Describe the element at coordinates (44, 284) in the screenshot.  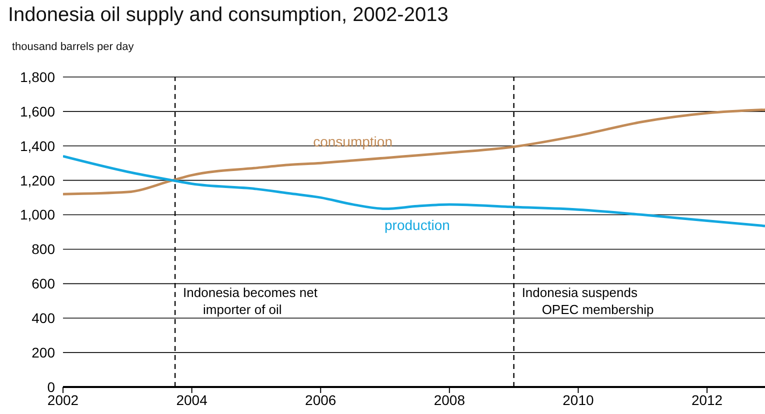
I see `y-tick-label: 600` at that location.